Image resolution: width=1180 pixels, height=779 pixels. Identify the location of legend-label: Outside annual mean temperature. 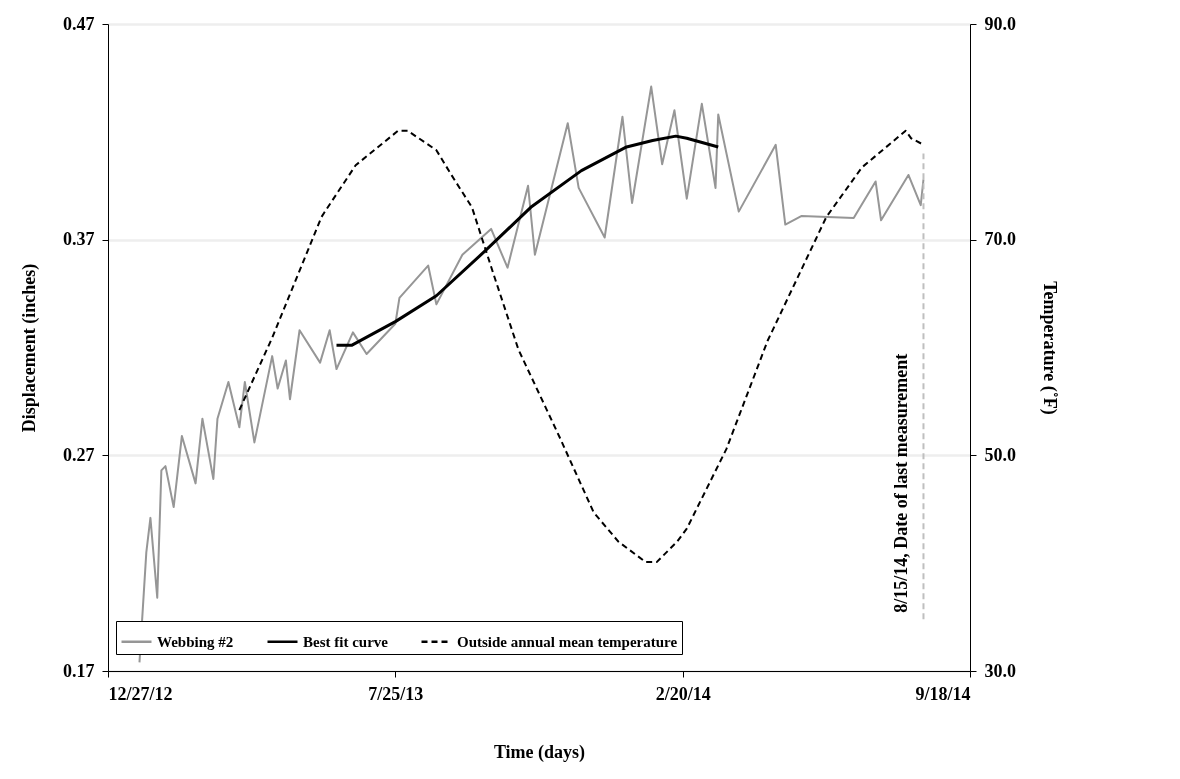
(567, 641).